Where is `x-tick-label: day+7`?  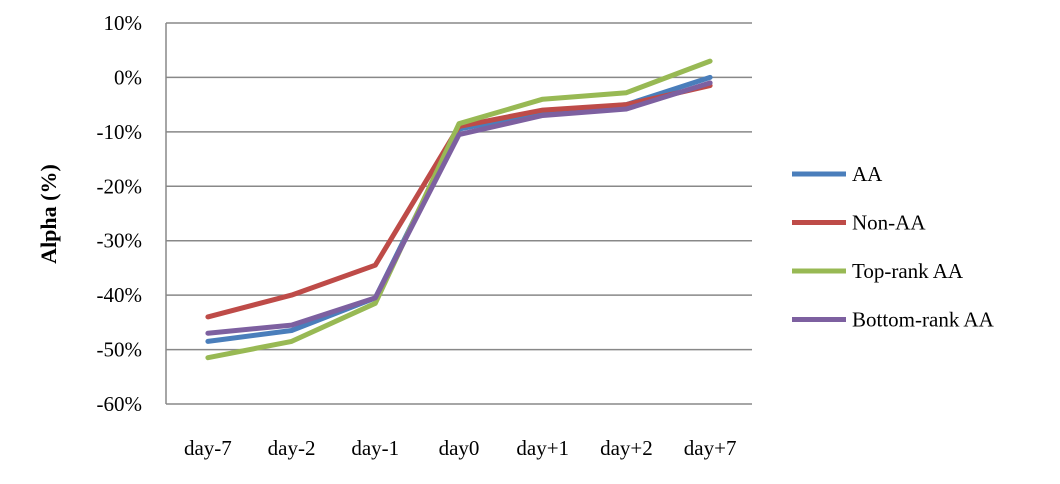
x-tick-label: day+7 is located at coordinates (710, 448).